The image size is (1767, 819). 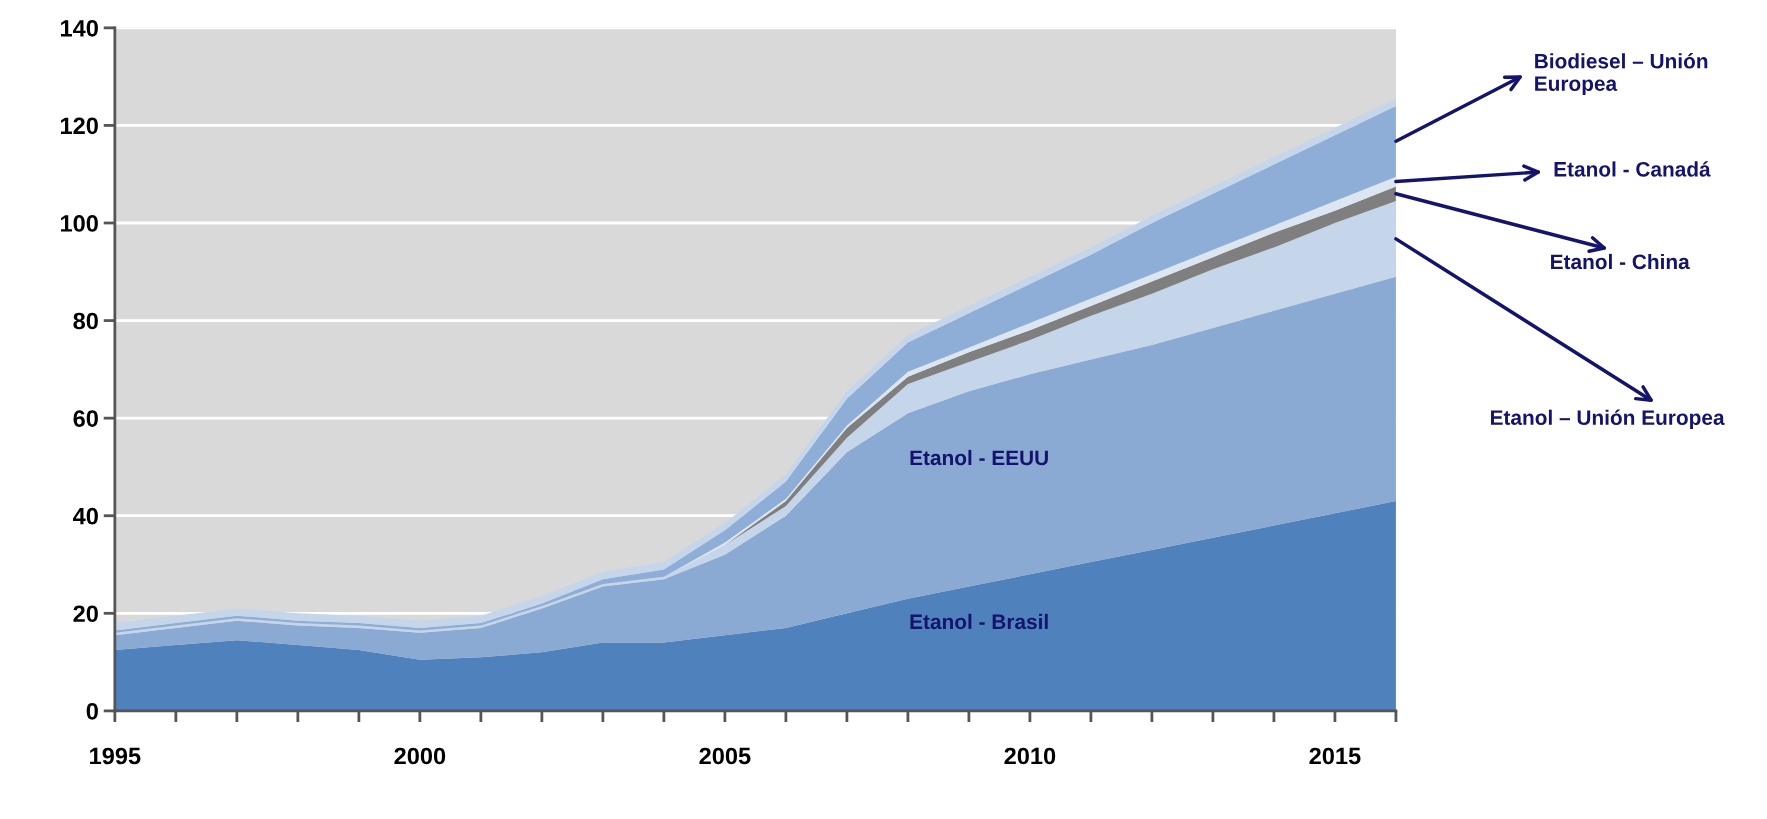 I want to click on y-tick-label: 40, so click(x=85, y=516).